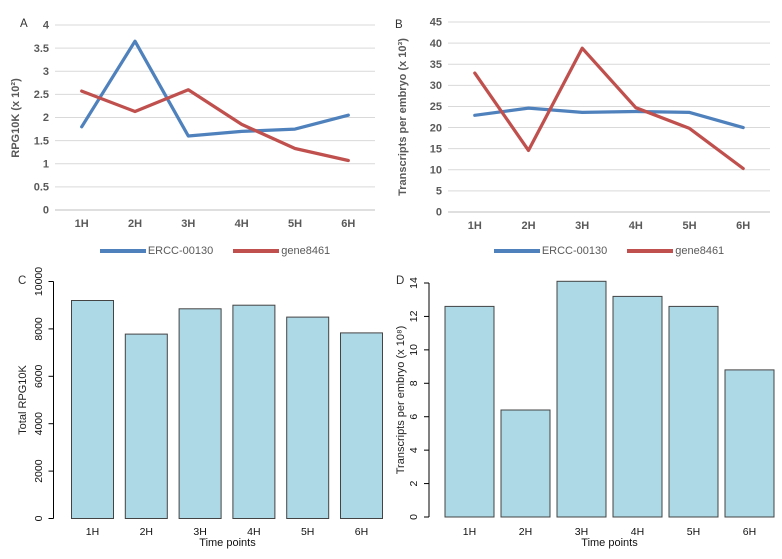  Describe the element at coordinates (400, 281) in the screenshot. I see `panel-d-letter: D` at that location.